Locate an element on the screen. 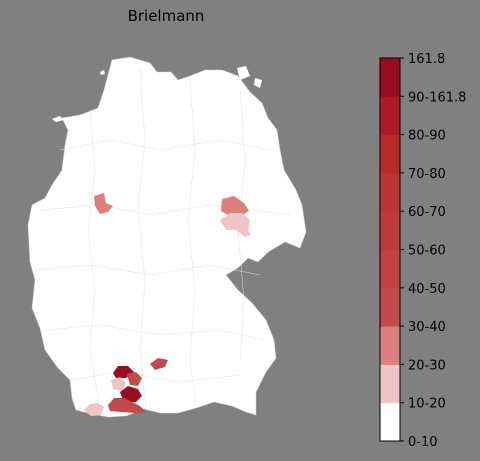 The height and width of the screenshot is (461, 480). district-saxony-anhalt-south is located at coordinates (235, 225).